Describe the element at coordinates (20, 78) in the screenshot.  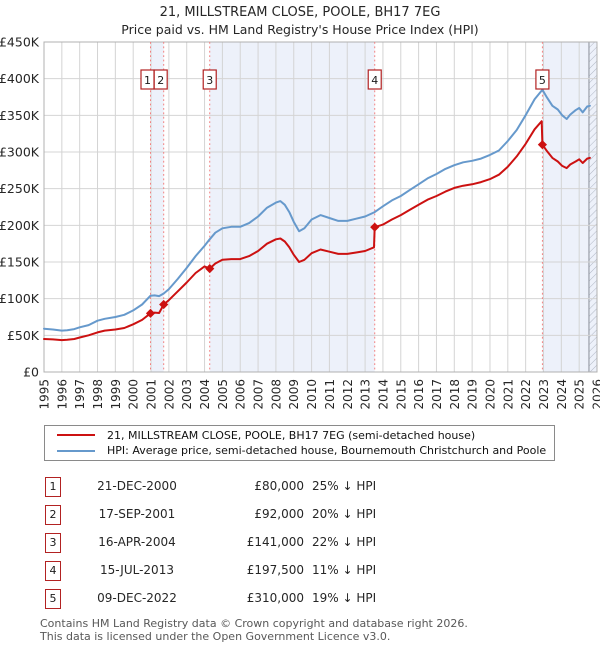
I see `y-tick-label: £400K` at that location.